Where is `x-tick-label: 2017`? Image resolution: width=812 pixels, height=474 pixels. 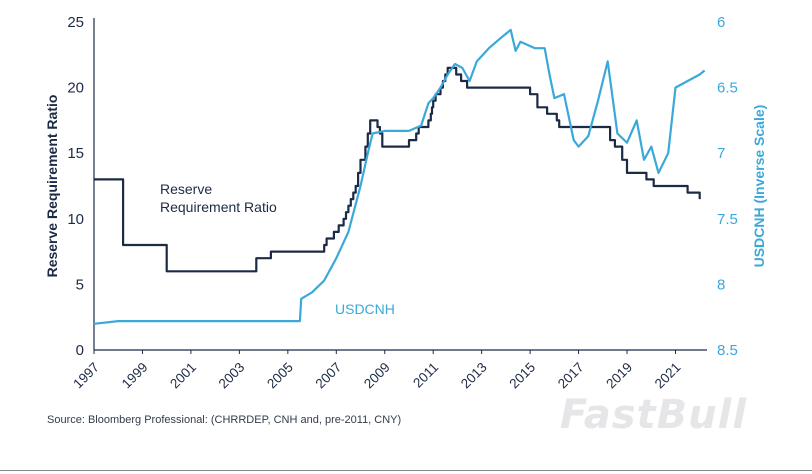 x-tick-label: 2017 is located at coordinates (571, 376).